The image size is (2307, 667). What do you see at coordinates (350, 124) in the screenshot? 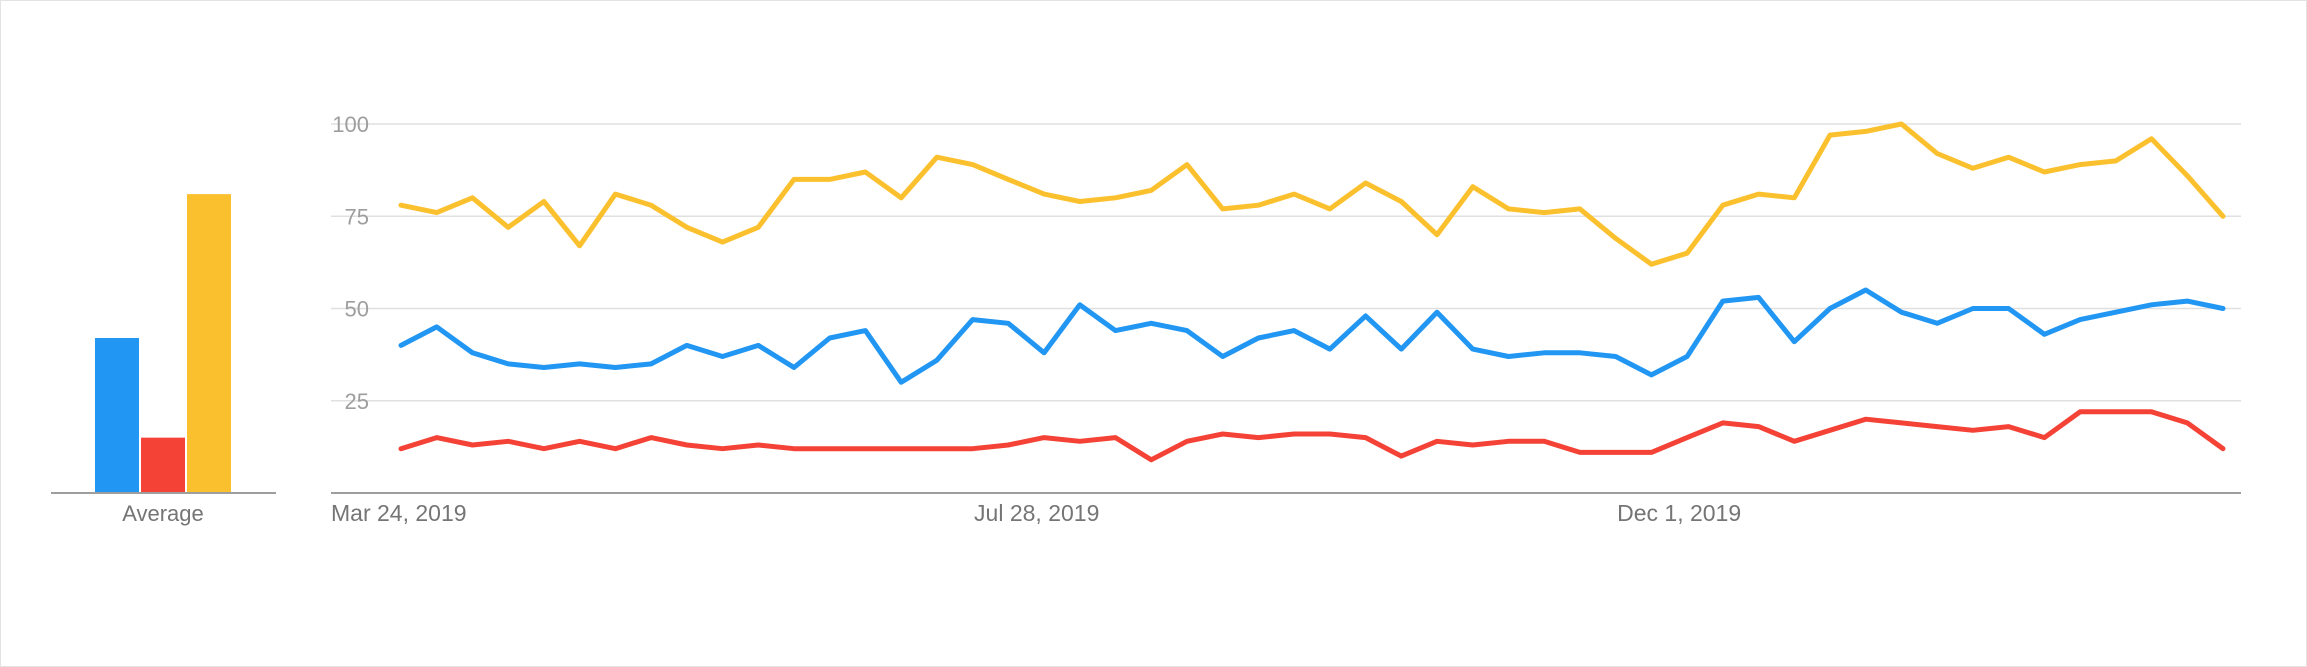
I see `y-tick-label: 100` at bounding box center [350, 124].